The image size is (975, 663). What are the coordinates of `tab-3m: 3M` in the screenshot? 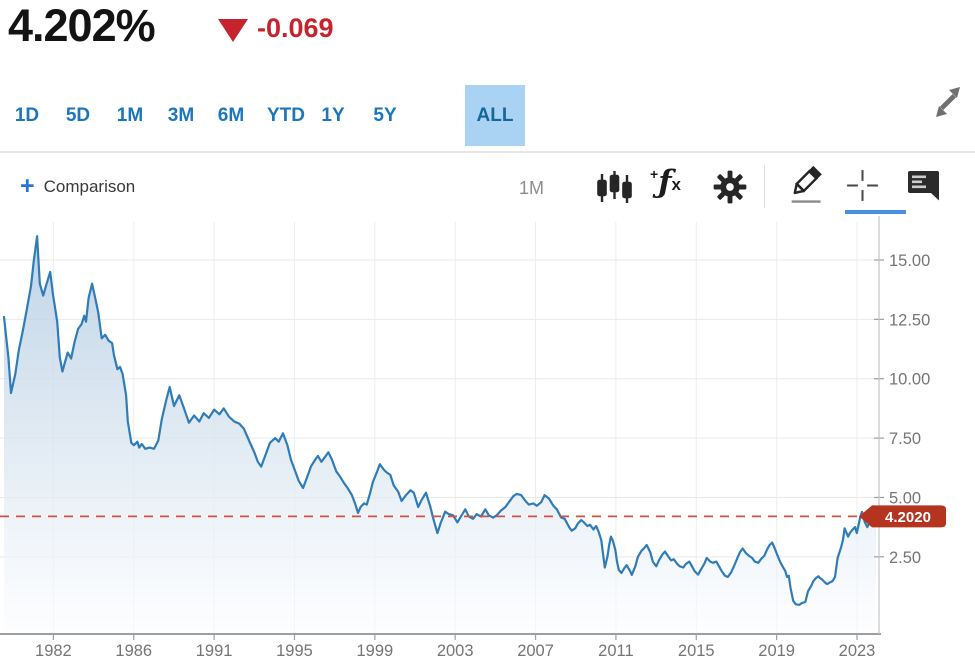 It's located at (181, 115).